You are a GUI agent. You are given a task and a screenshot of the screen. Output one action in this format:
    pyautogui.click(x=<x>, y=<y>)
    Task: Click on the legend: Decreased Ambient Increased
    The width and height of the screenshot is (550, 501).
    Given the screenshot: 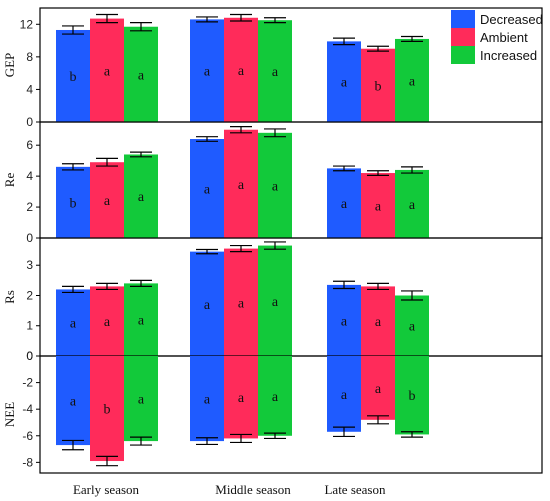 What is the action you would take?
    pyautogui.click(x=497, y=37)
    